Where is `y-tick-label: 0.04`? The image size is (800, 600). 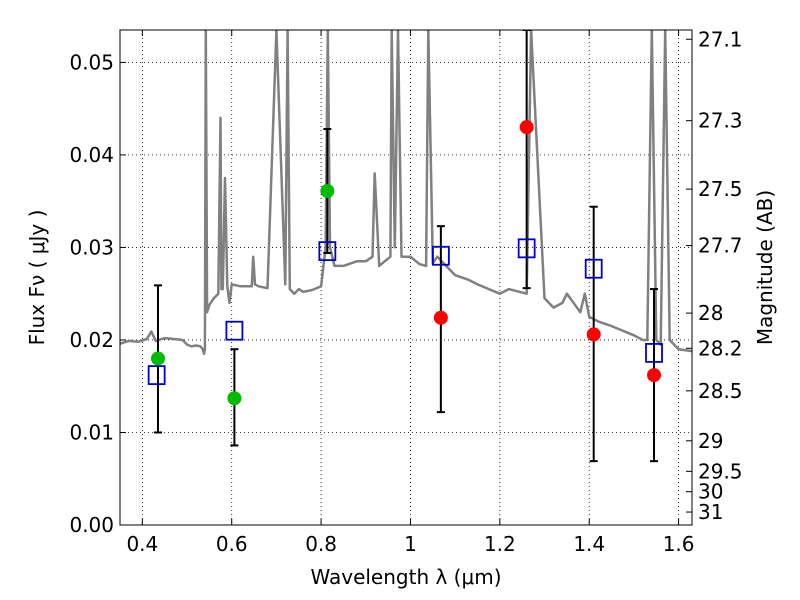
y-tick-label: 0.04 is located at coordinates (91, 155).